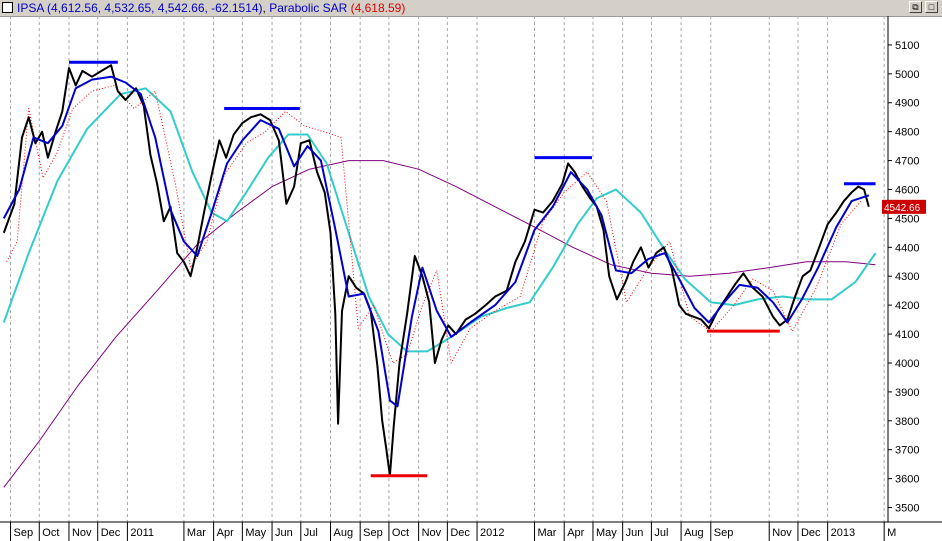 The width and height of the screenshot is (942, 541). I want to click on last-price-label: 4542.66, so click(902, 208).